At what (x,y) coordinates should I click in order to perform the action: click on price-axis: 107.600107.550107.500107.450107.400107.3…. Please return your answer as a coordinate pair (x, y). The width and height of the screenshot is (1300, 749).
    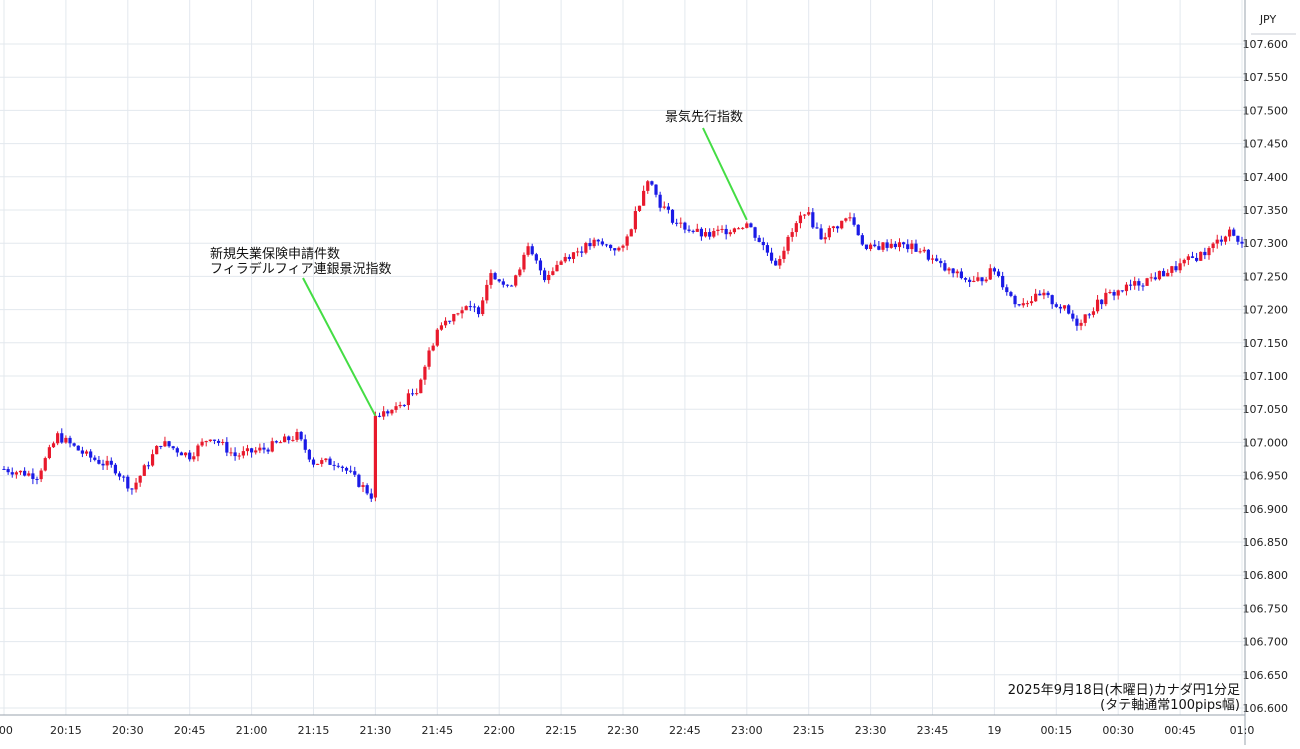
    Looking at the image, I should click on (1271, 372).